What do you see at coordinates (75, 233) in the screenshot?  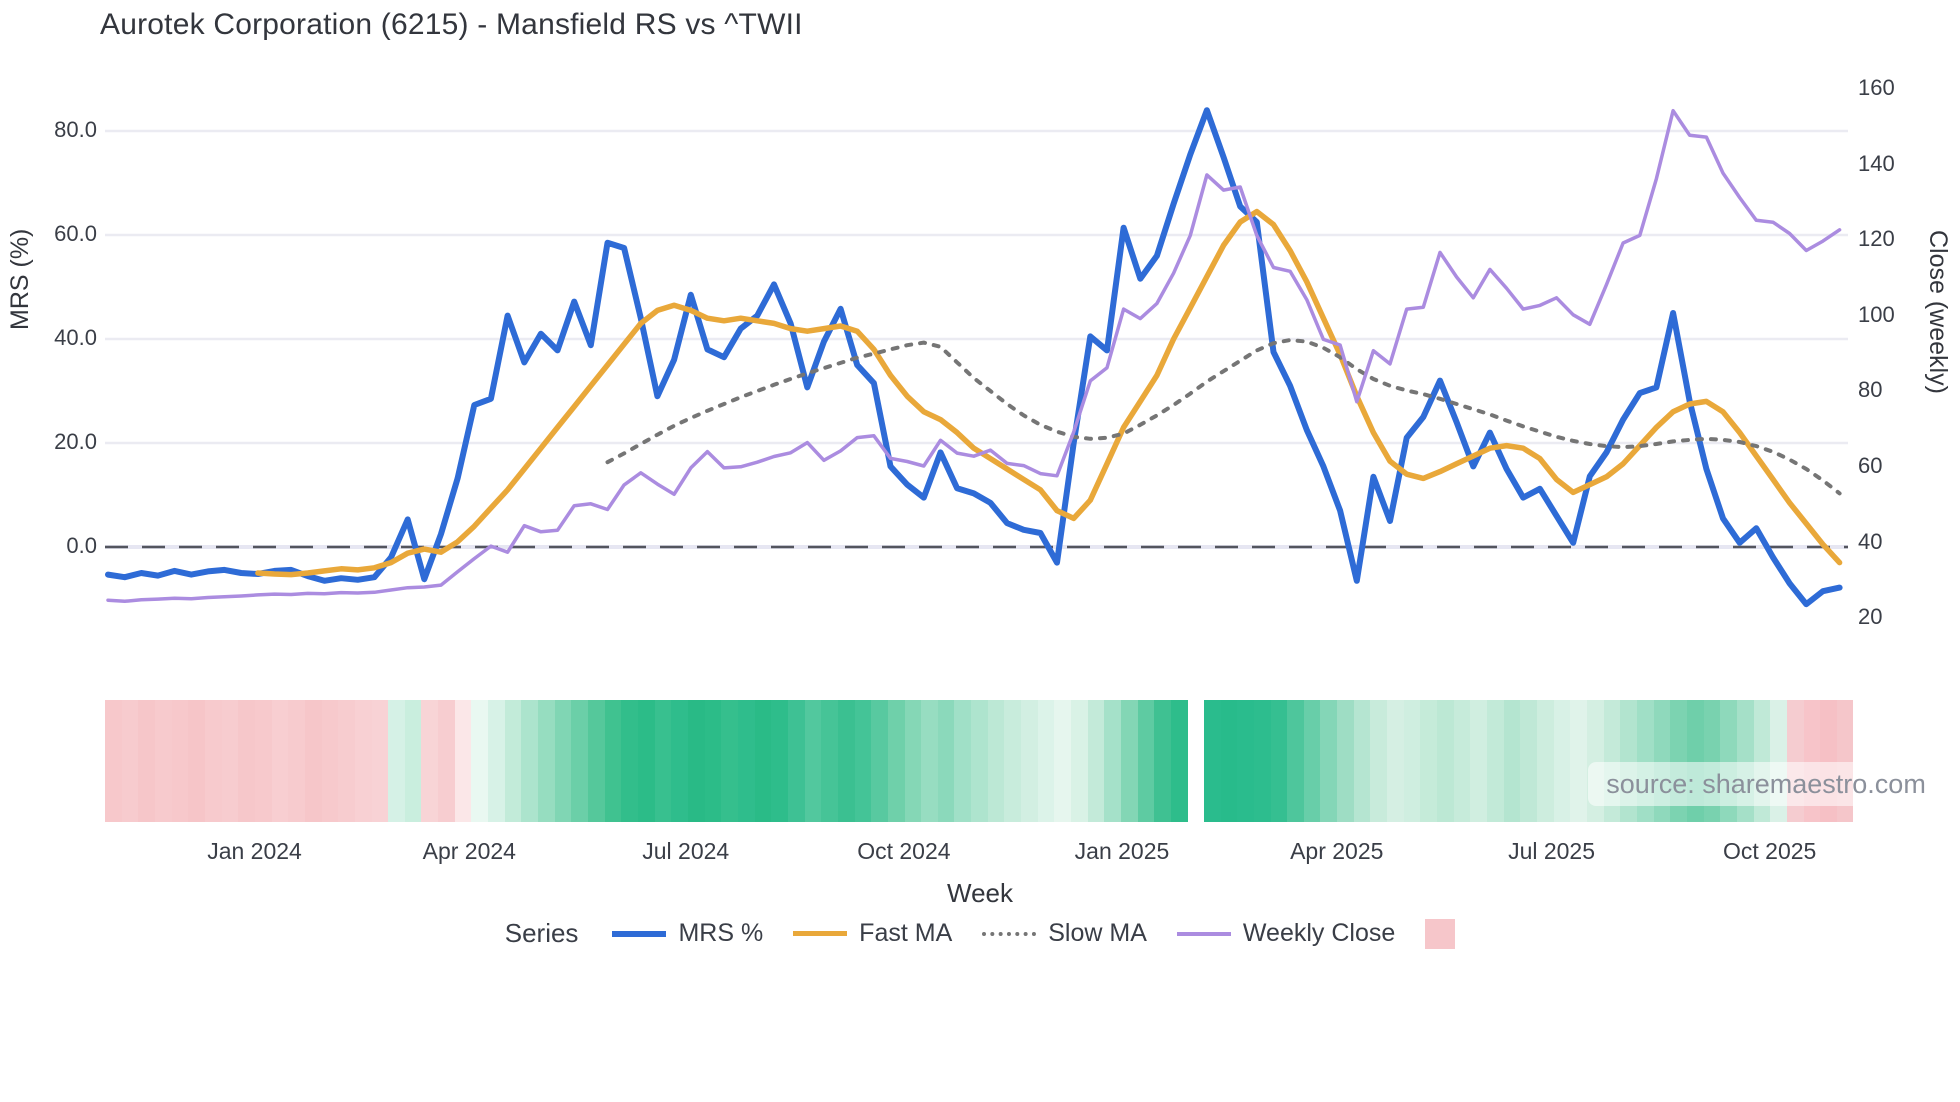 I see `left-tick-label: 60.0` at bounding box center [75, 233].